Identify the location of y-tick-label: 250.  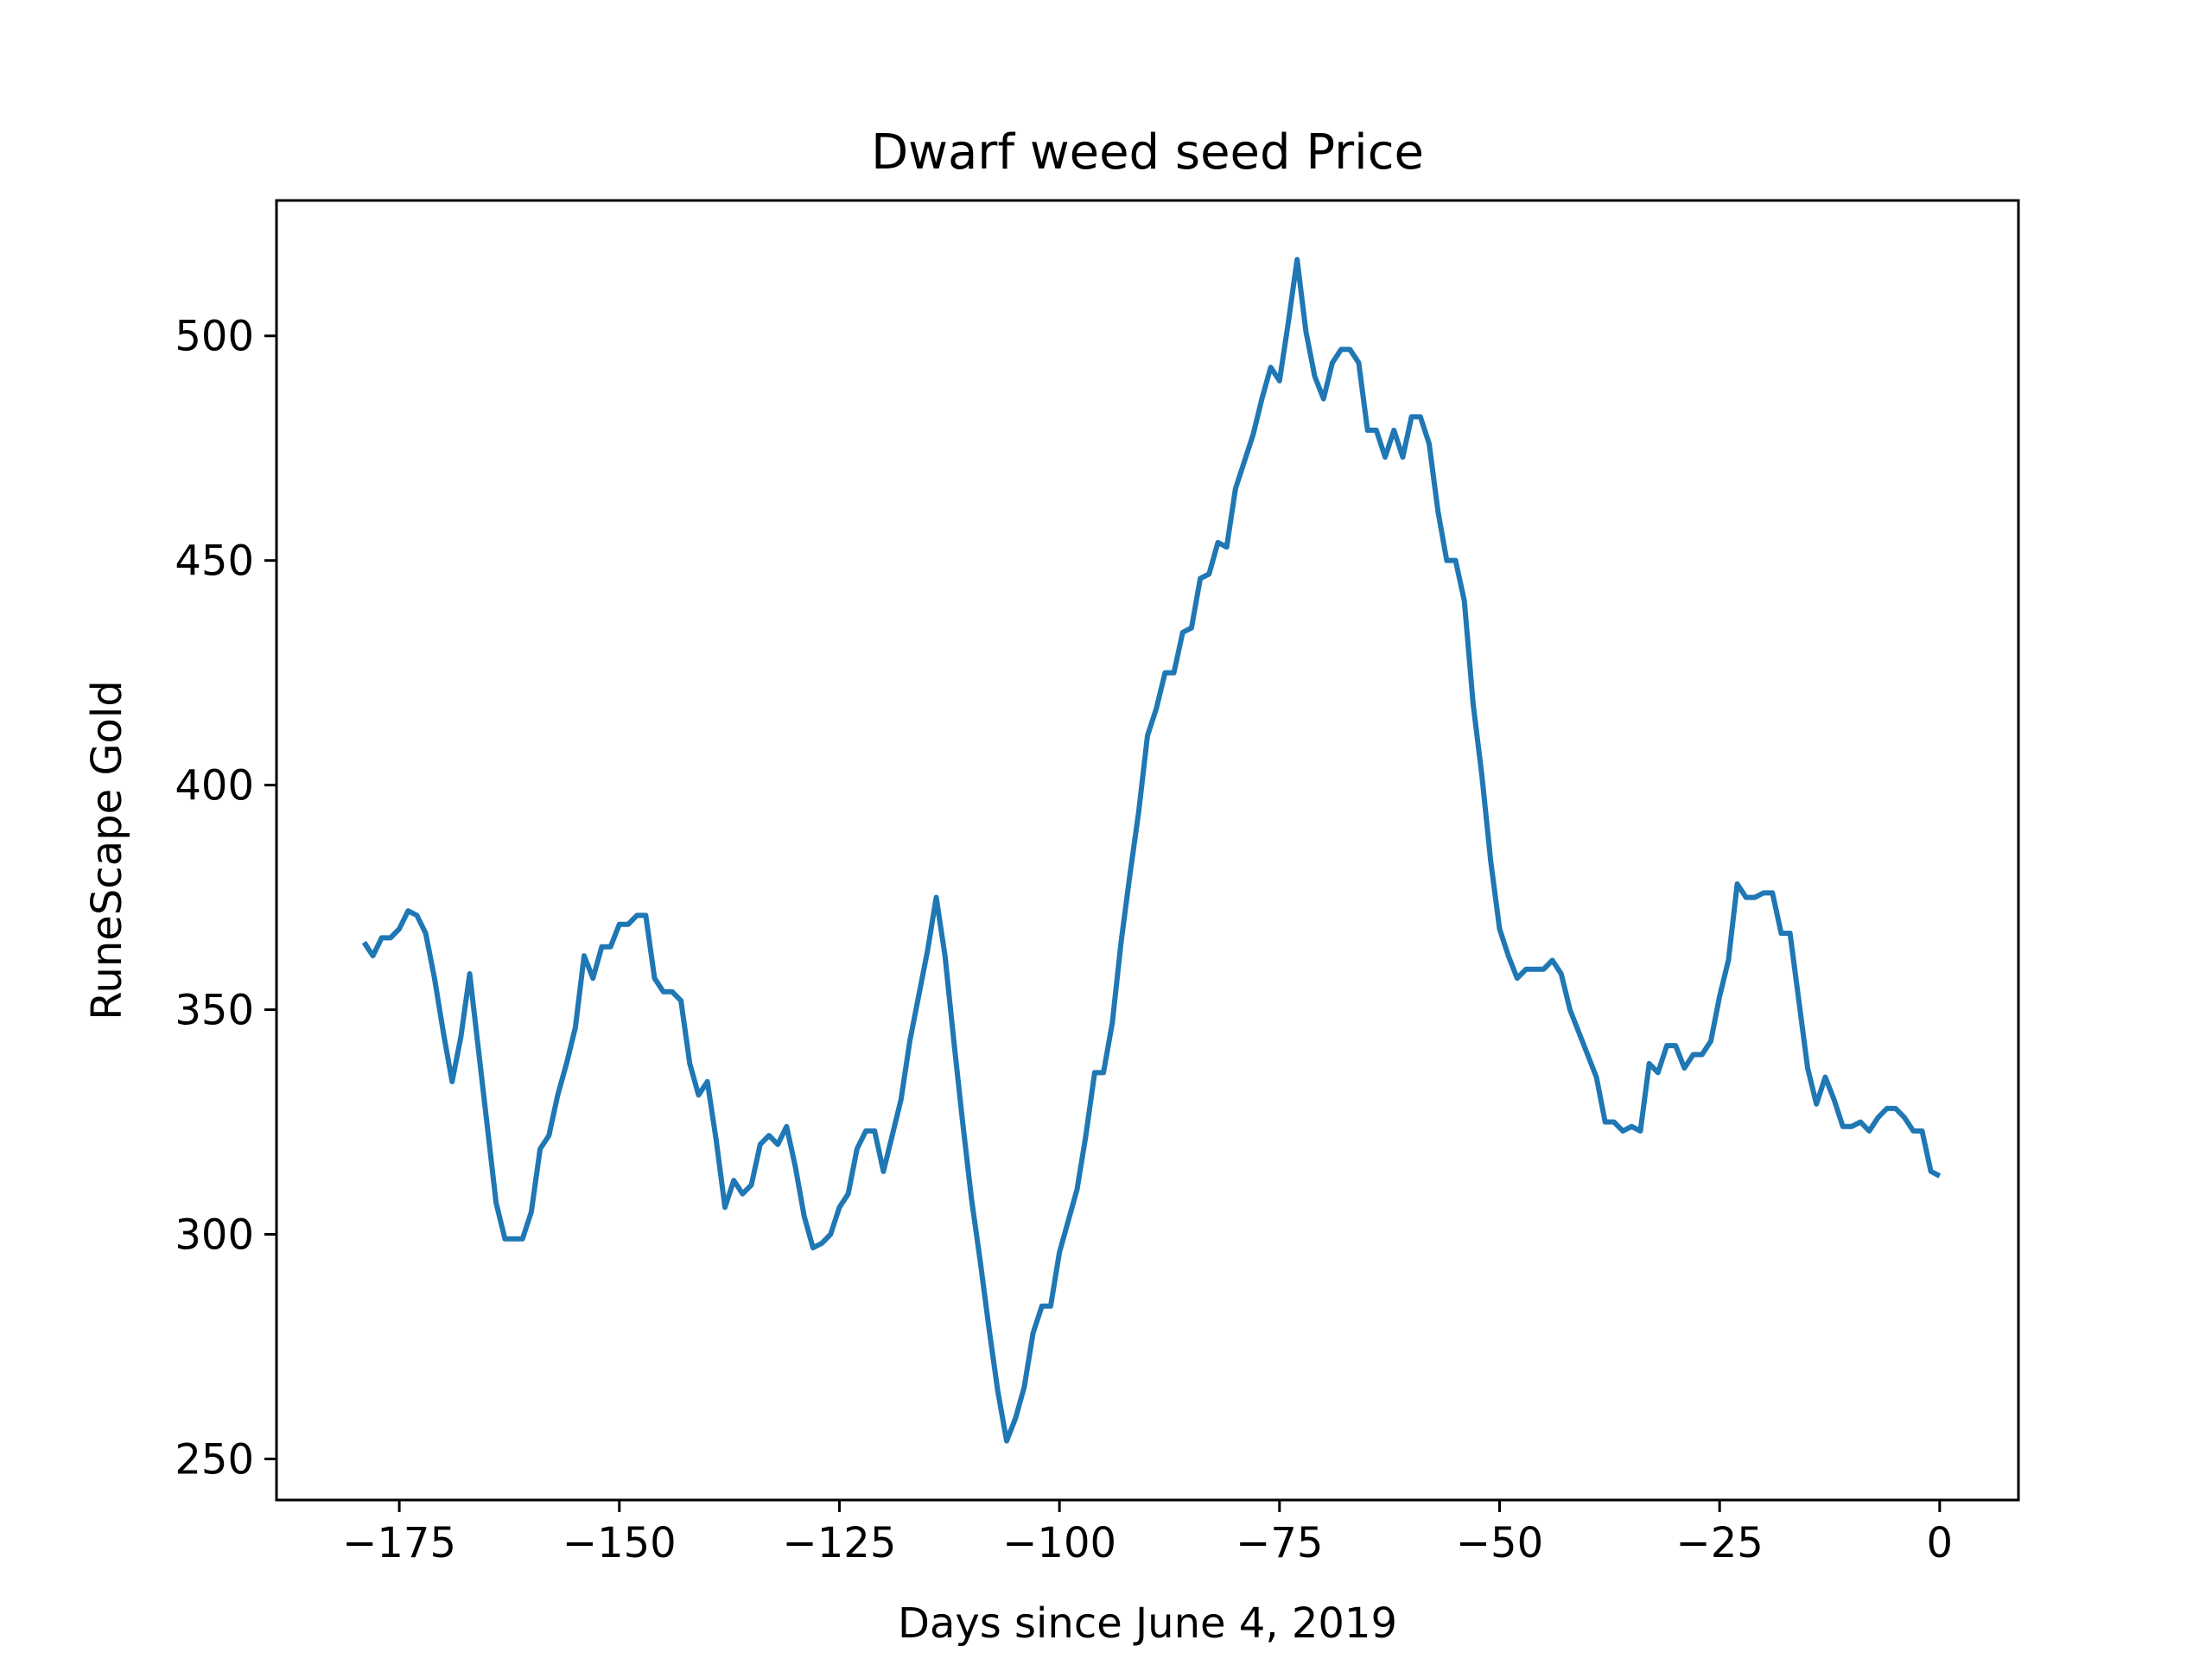
(214, 1459).